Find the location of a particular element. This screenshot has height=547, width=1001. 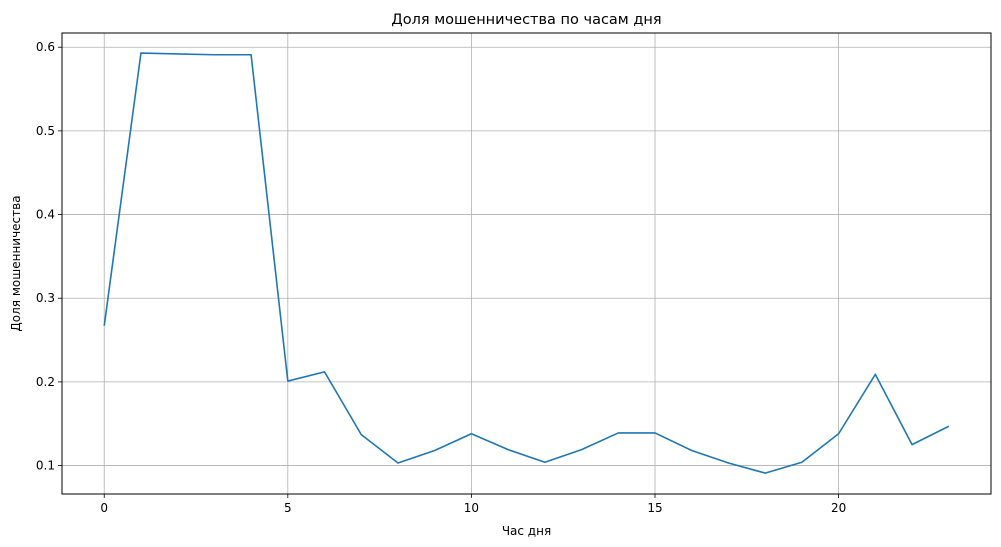

y-tick-label: 0.6 is located at coordinates (45, 47).